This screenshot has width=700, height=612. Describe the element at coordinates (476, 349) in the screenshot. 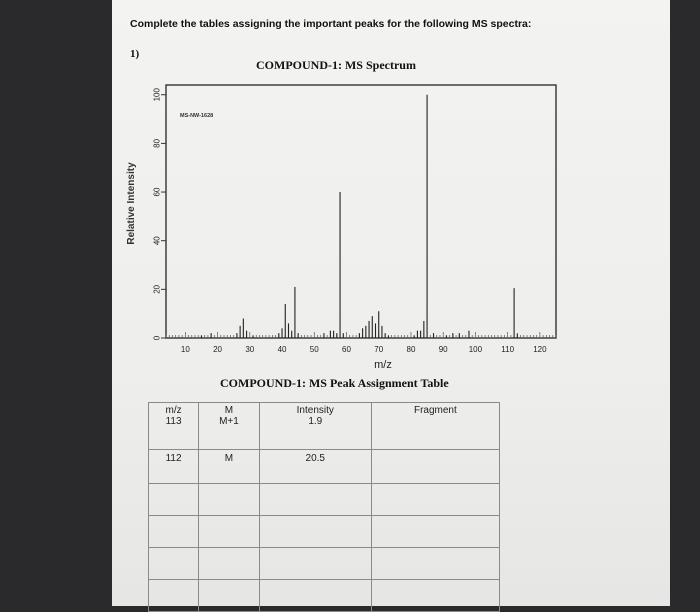

I see `x-tick-label: 100` at that location.